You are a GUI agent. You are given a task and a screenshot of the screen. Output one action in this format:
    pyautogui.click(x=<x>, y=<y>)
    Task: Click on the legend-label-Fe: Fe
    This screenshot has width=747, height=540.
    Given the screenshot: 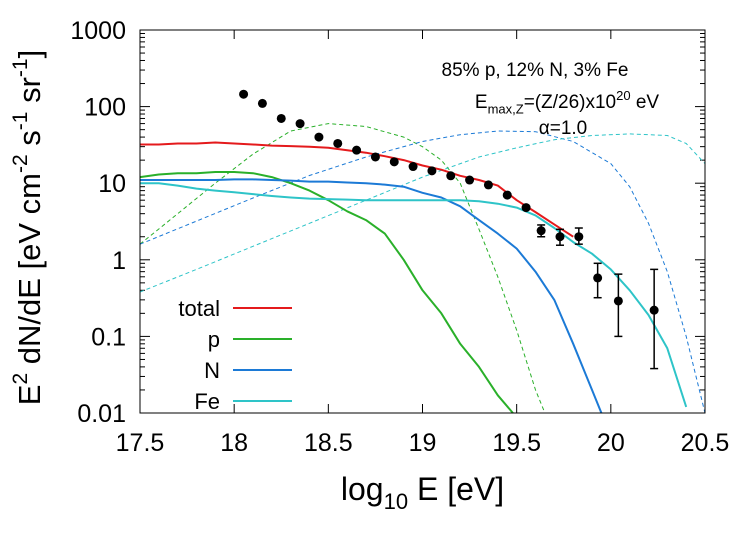 What is the action you would take?
    pyautogui.click(x=207, y=401)
    